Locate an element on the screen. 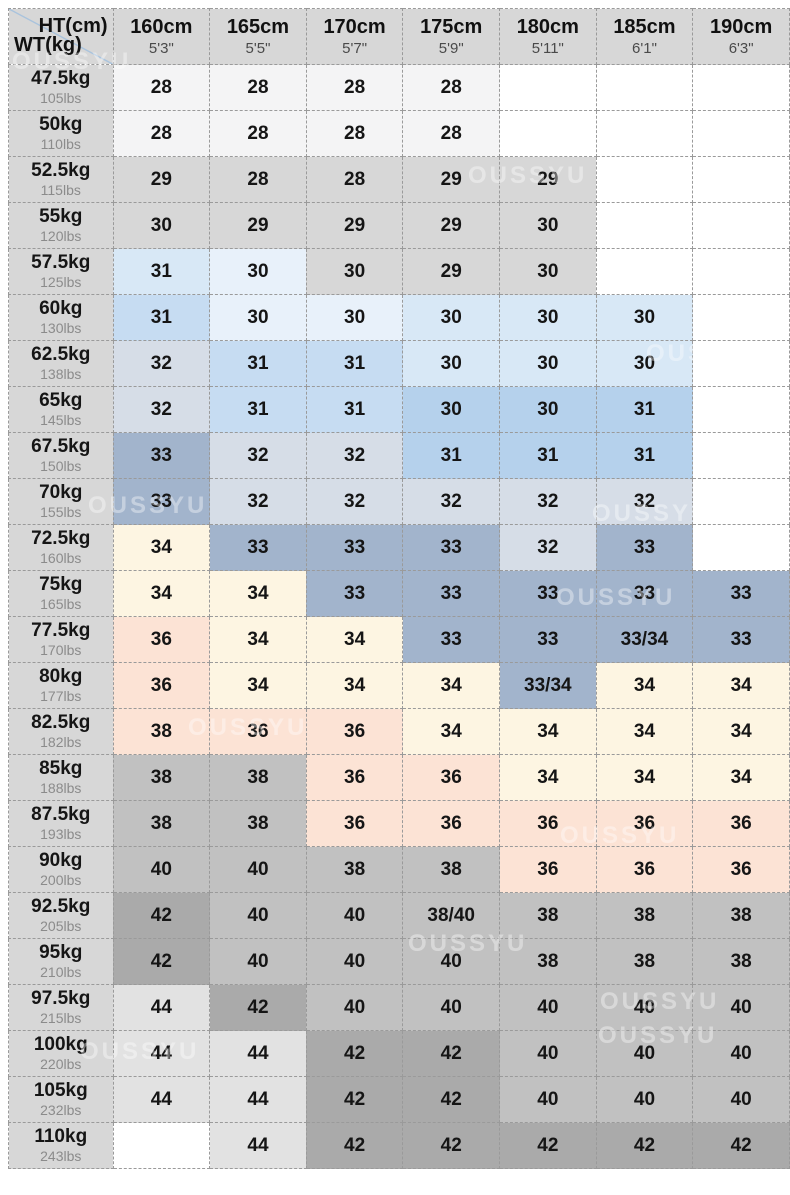 The width and height of the screenshot is (790, 1195). table-row: 70kg 155lbs 33 32 32 32 32 32 is located at coordinates (399, 501).